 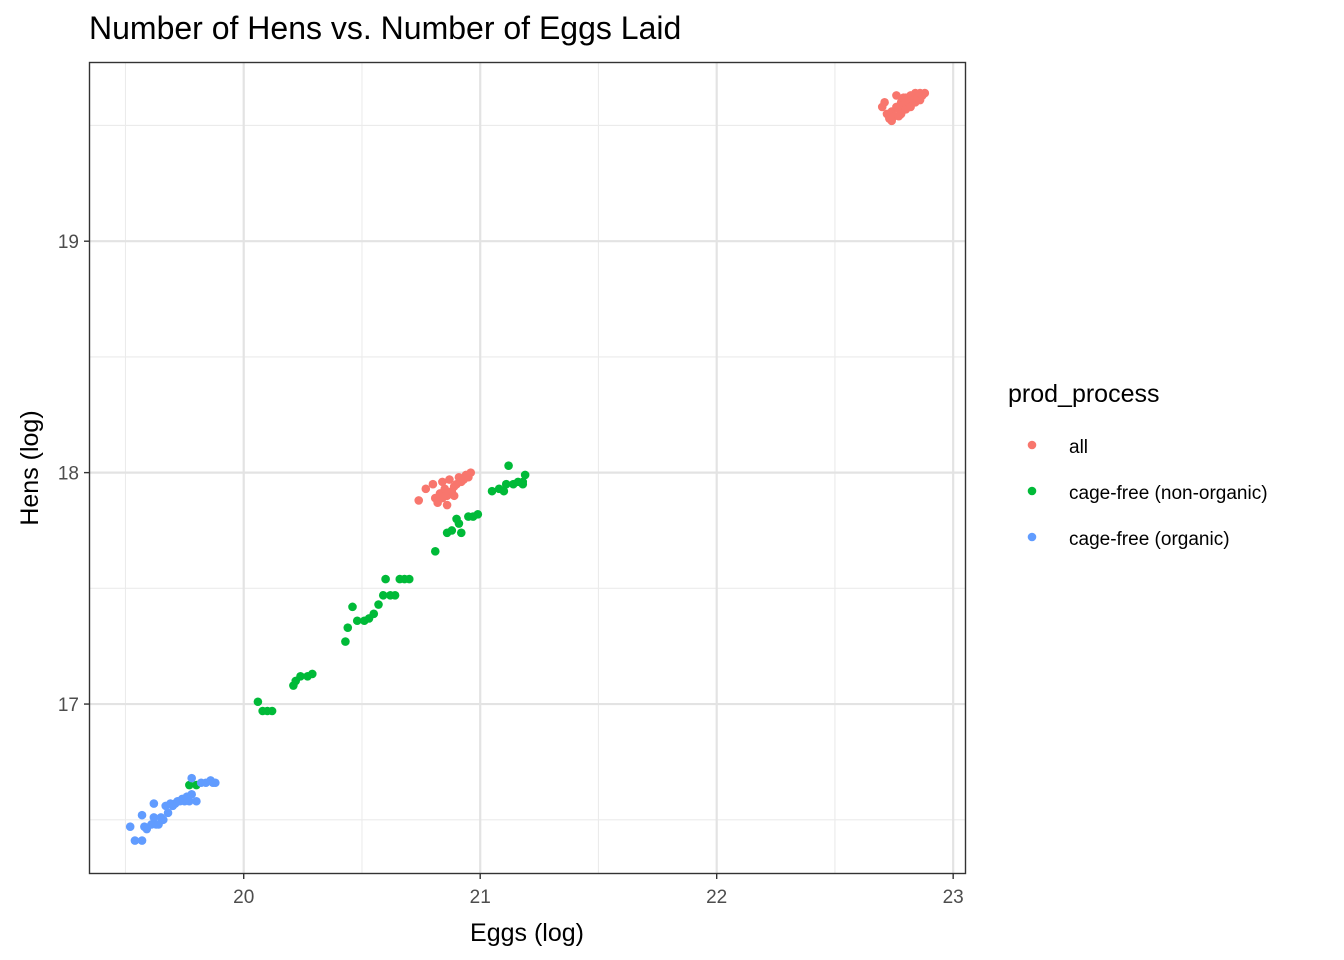 I want to click on x-tick-label: 23, so click(x=953, y=897).